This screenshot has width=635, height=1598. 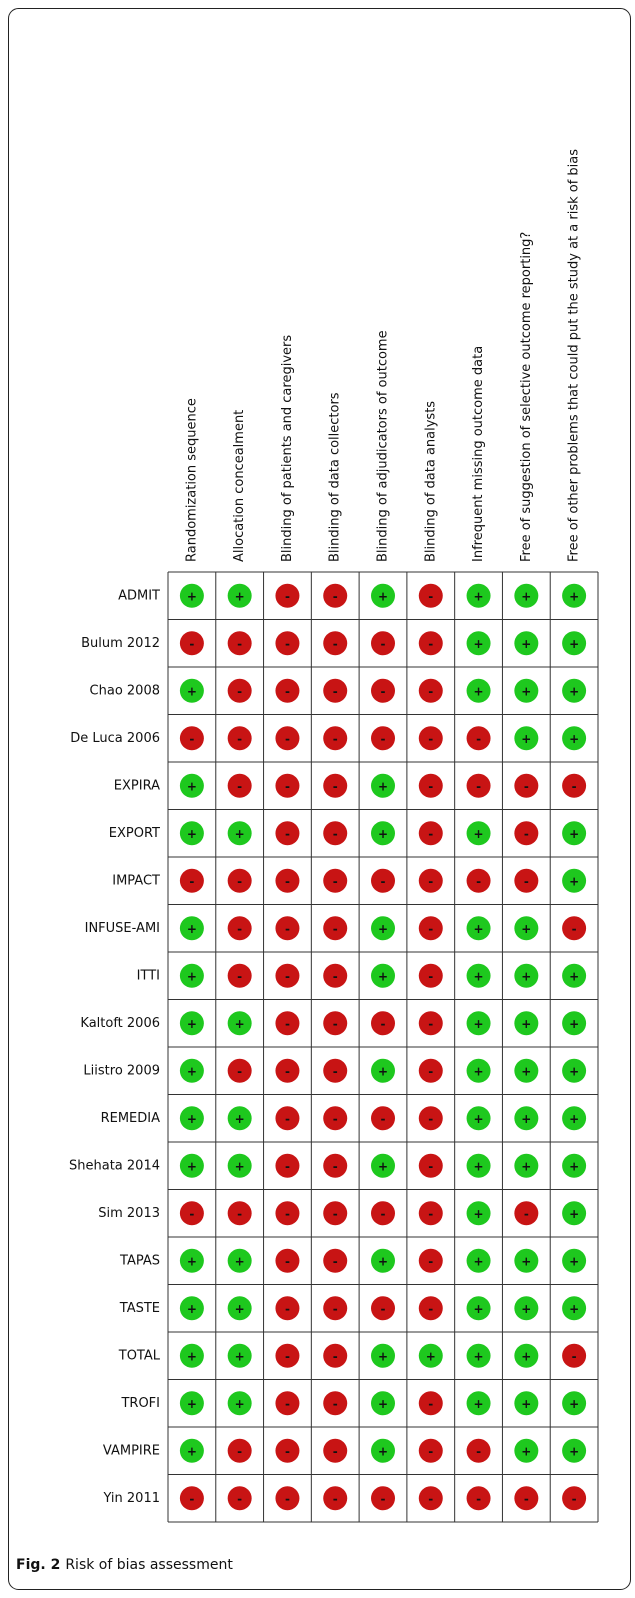 I want to click on study-label: EXPORT, so click(x=134, y=833).